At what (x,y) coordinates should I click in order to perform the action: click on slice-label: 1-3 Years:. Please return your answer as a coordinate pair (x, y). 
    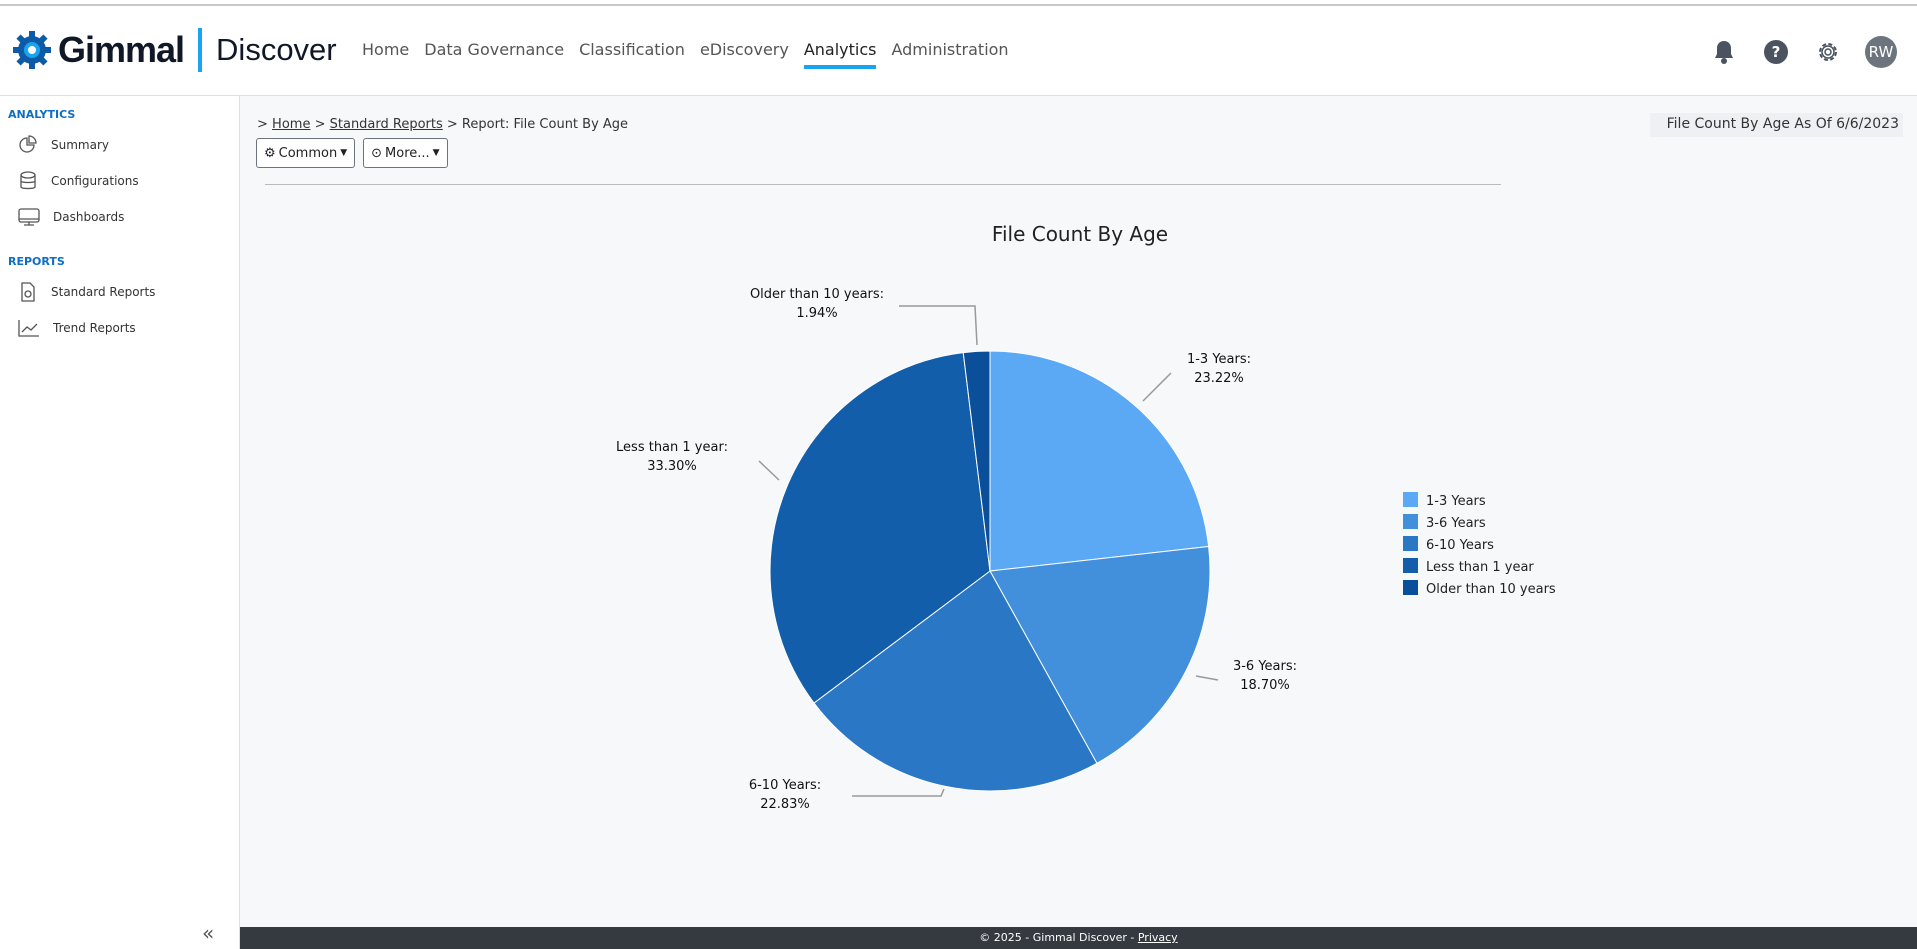
    Looking at the image, I should click on (1219, 359).